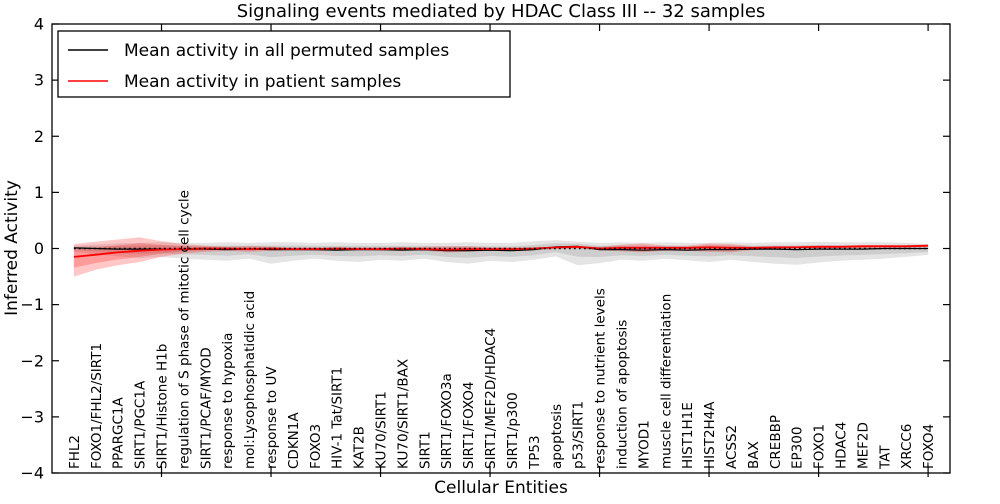 The image size is (1000, 504). I want to click on x-tick-label: PPARGC1A, so click(119, 432).